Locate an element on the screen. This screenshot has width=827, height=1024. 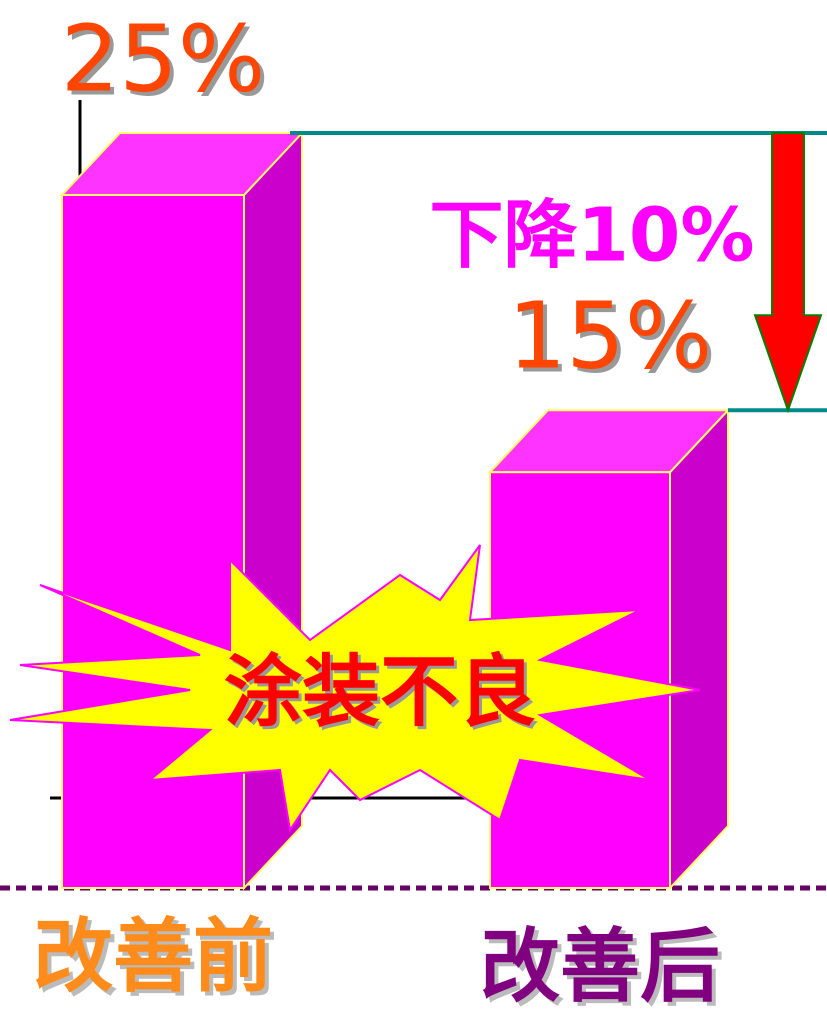
category-label: 改善后 is located at coordinates (600, 966).